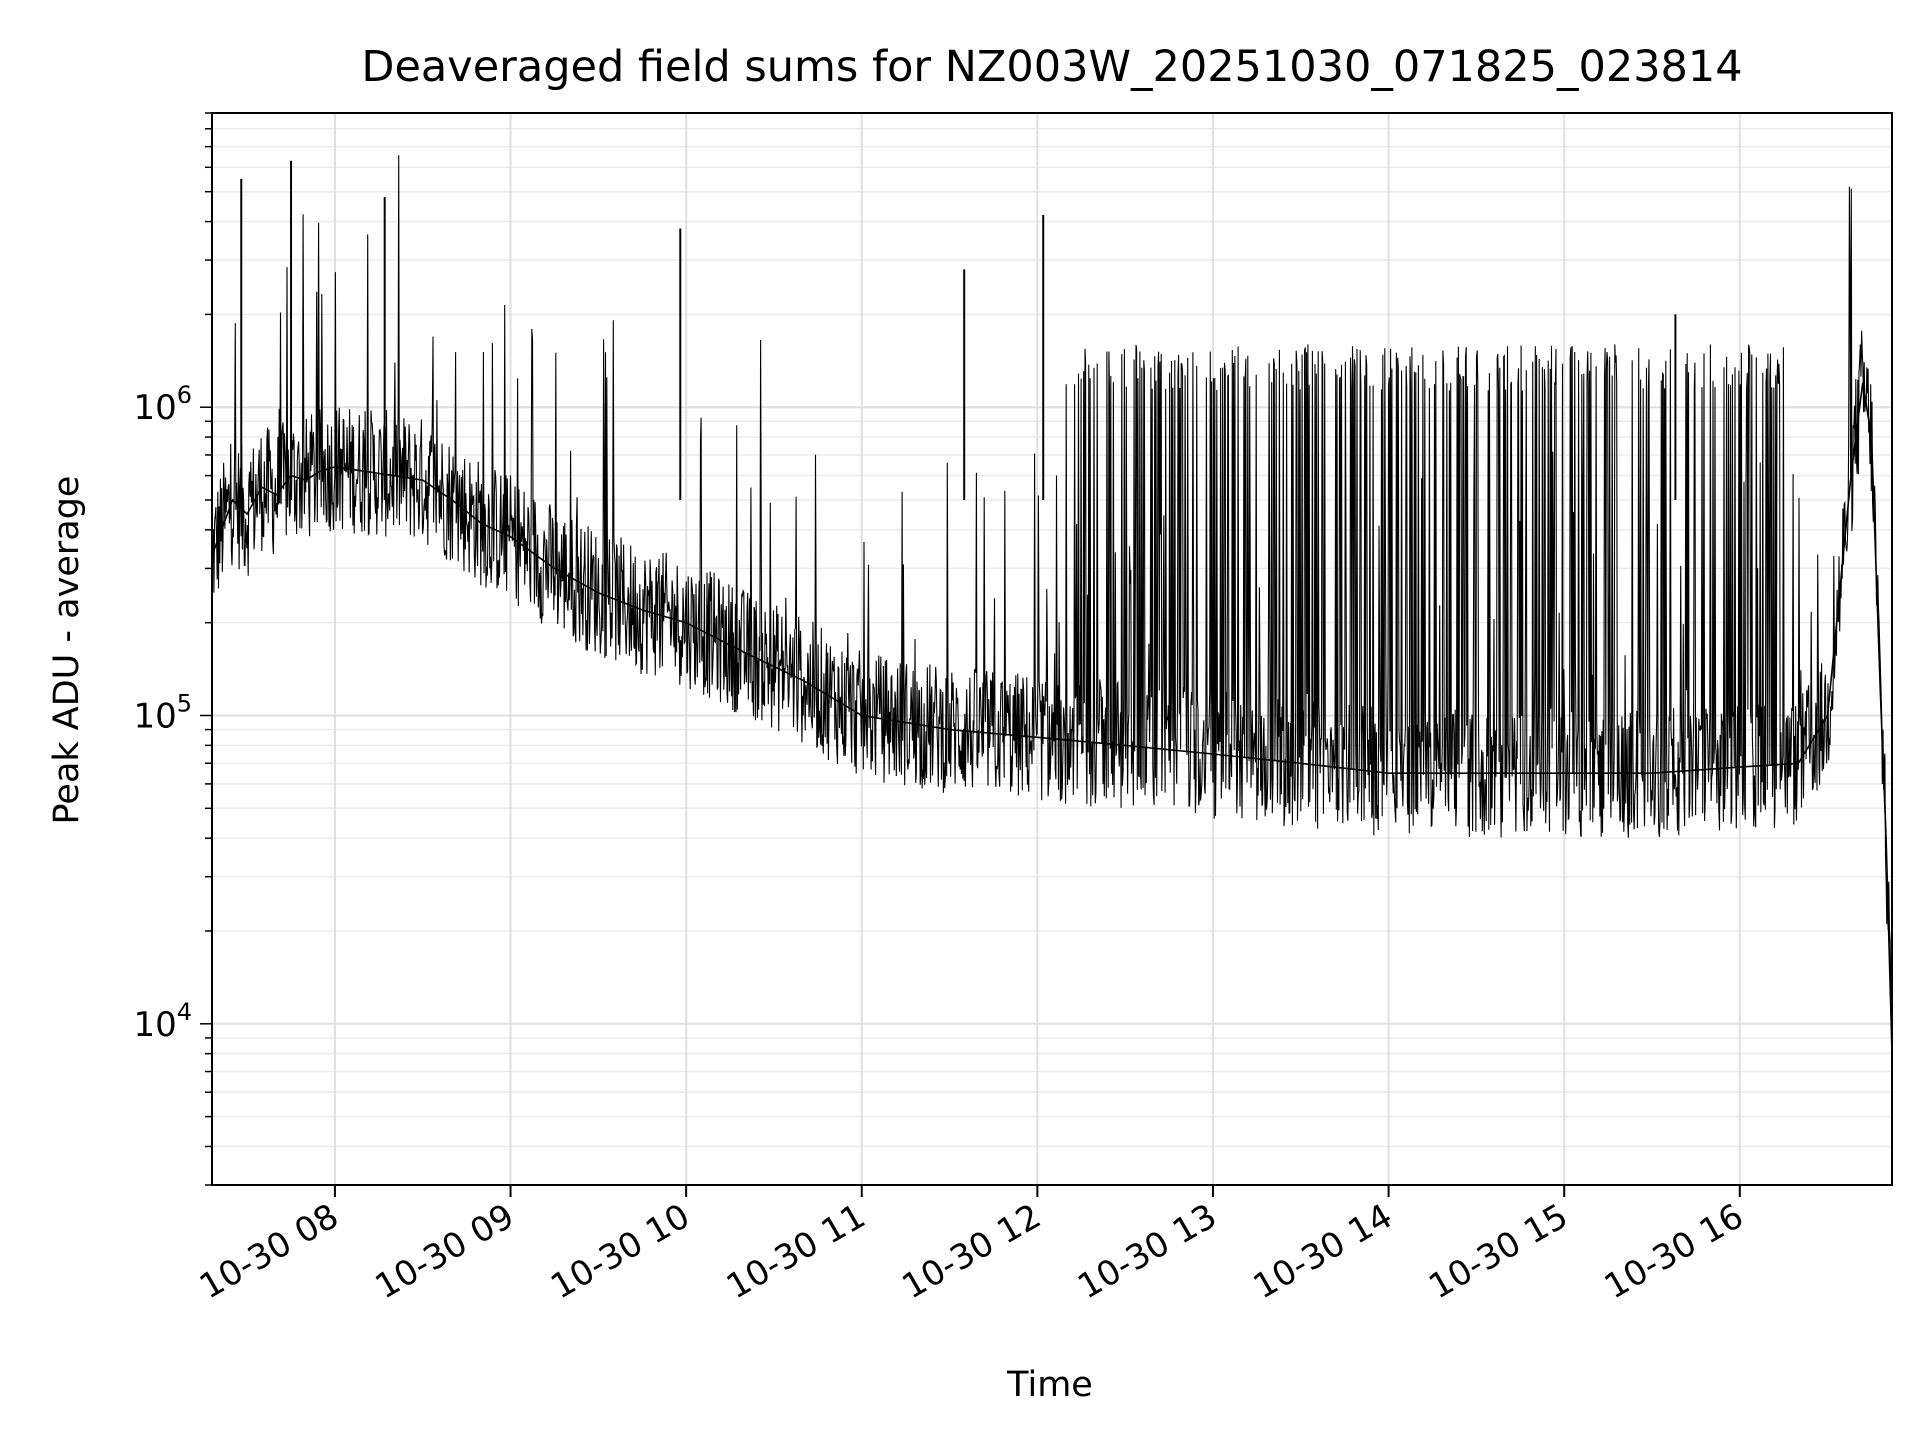  What do you see at coordinates (1147, 1251) in the screenshot?
I see `x-tick-label: 10-30 13` at bounding box center [1147, 1251].